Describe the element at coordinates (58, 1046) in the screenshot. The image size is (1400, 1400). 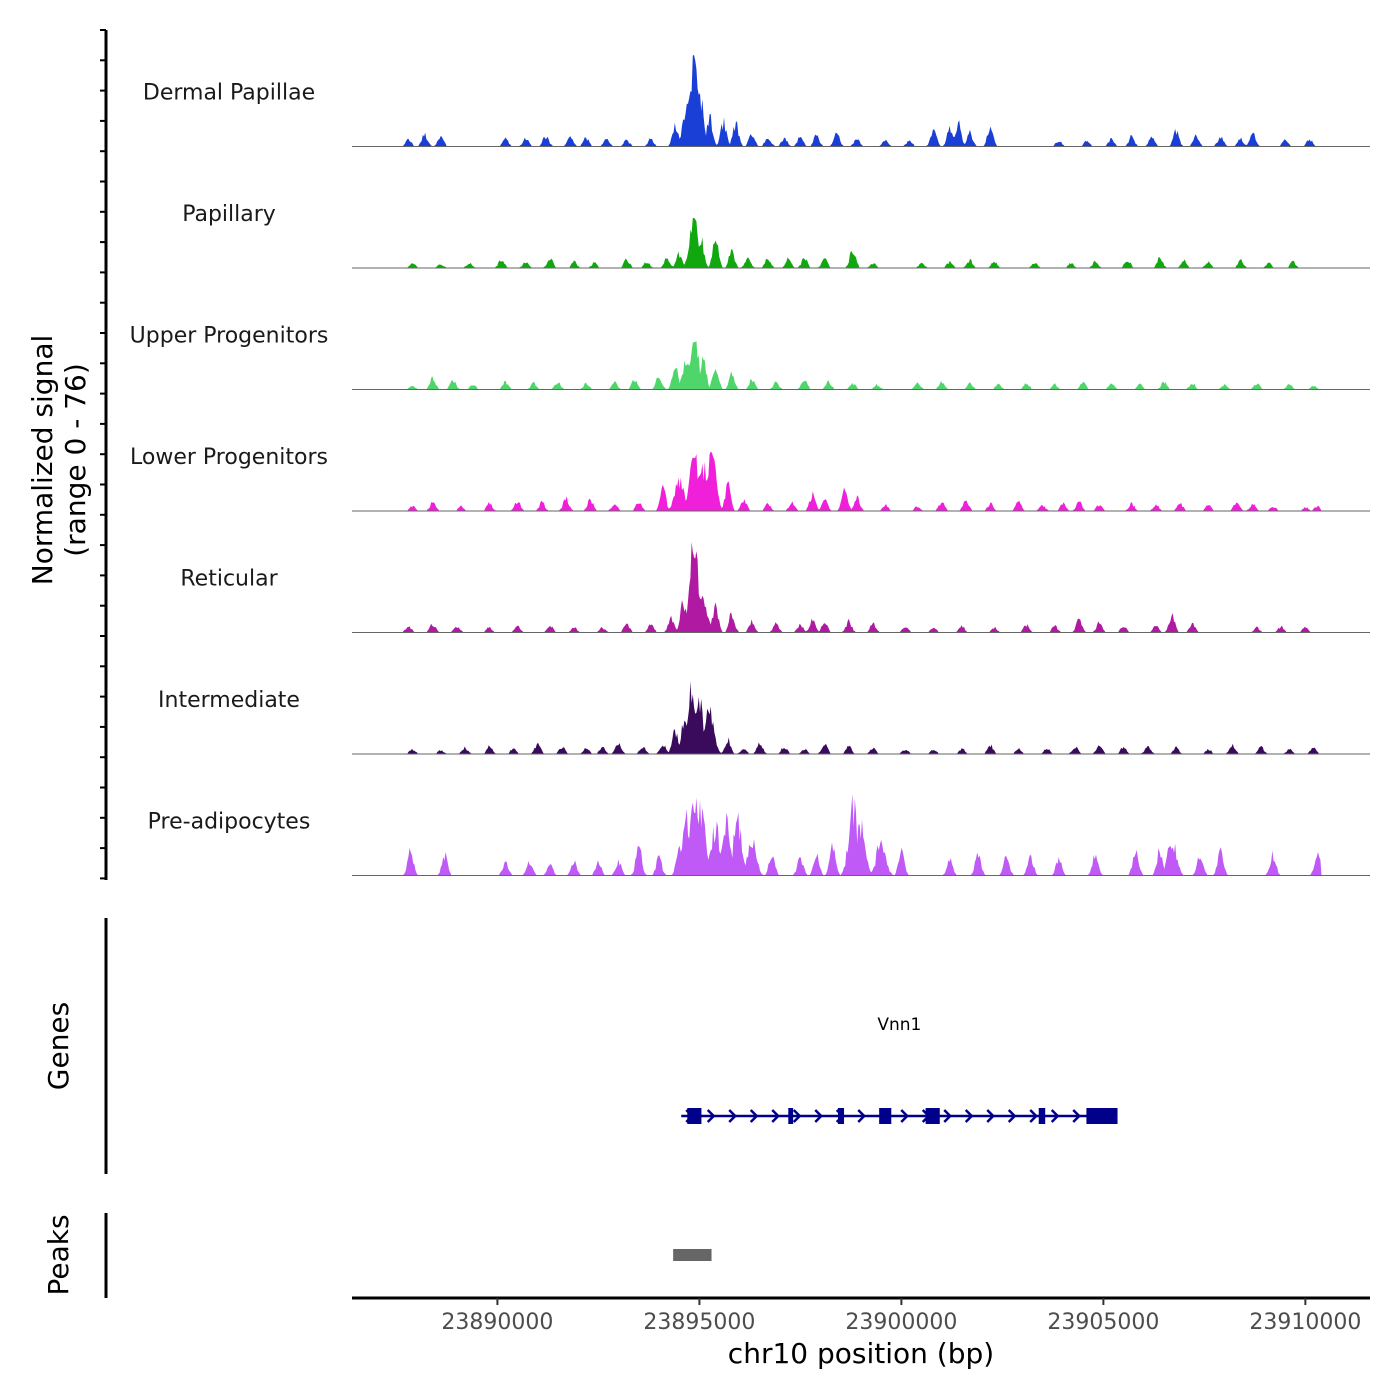
I see `genes-track-title: Genes` at that location.